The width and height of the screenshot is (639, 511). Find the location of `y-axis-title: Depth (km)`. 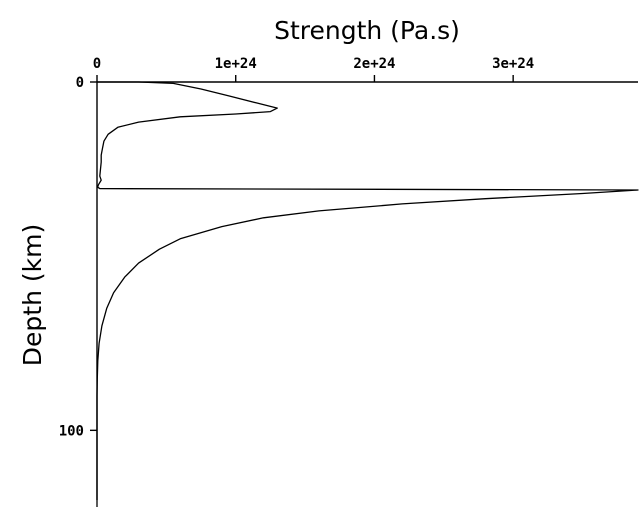

y-axis-title: Depth (km) is located at coordinates (32, 295).